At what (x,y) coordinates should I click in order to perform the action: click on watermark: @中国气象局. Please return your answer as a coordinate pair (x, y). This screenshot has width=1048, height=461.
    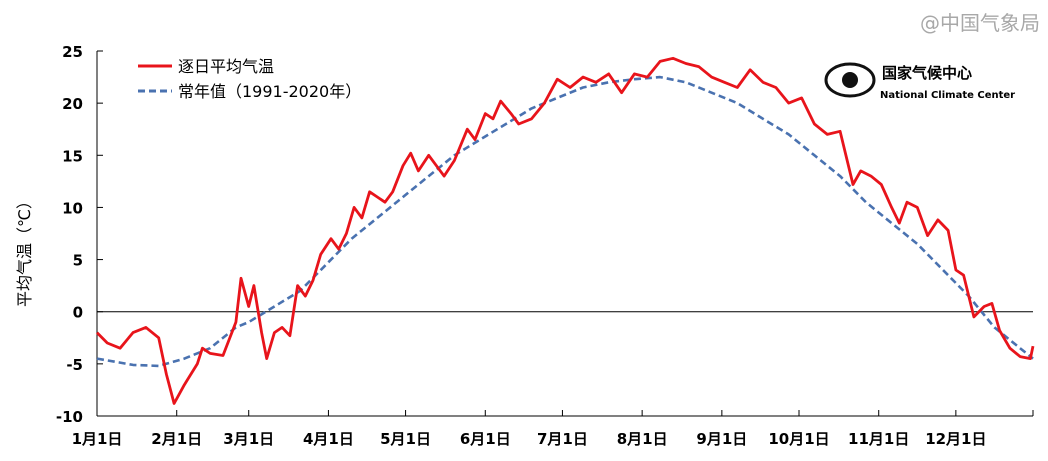
    Looking at the image, I should click on (980, 23).